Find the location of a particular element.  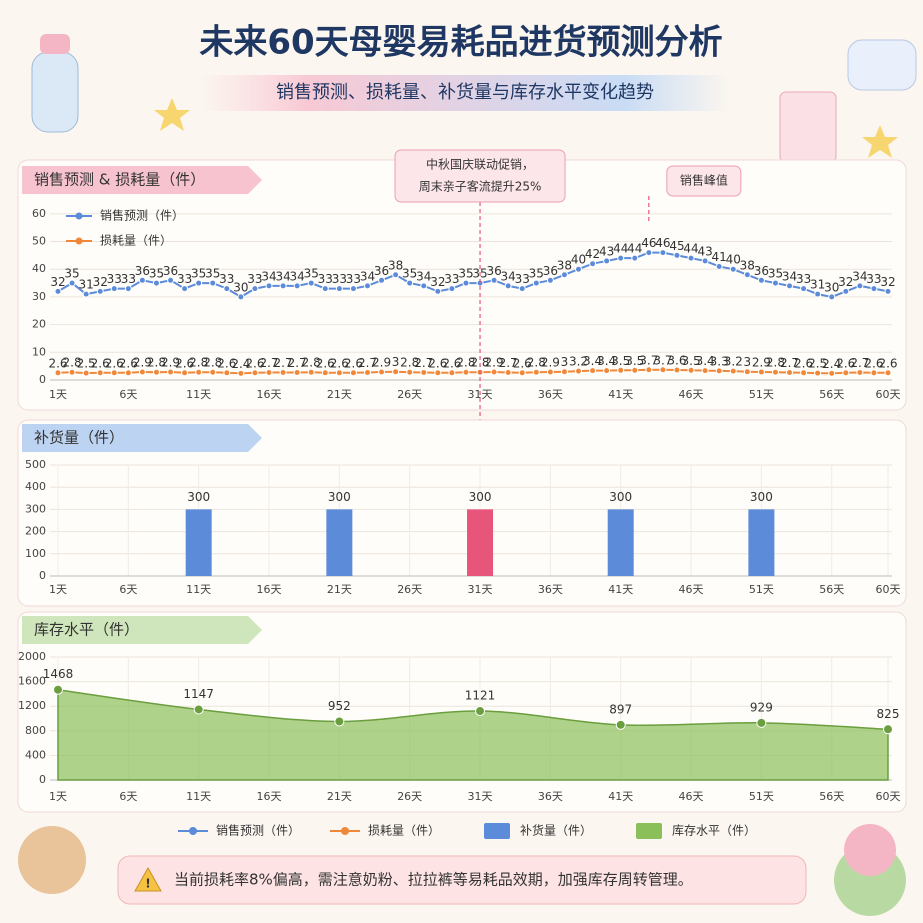

y-tick-label: 800 is located at coordinates (35, 730).